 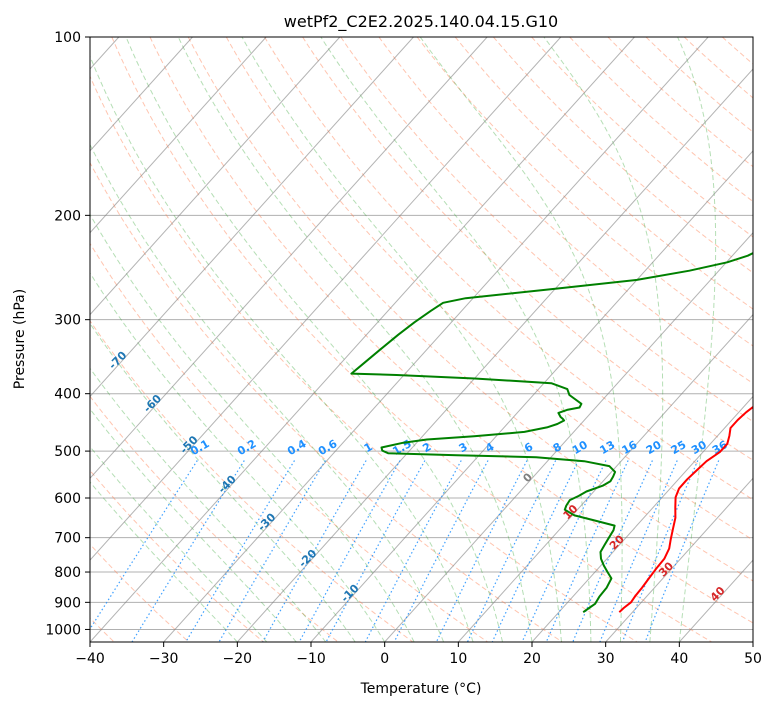 I want to click on chart-title: wetPf2_C2E2.2025.140.04.15.G10, so click(x=421, y=22).